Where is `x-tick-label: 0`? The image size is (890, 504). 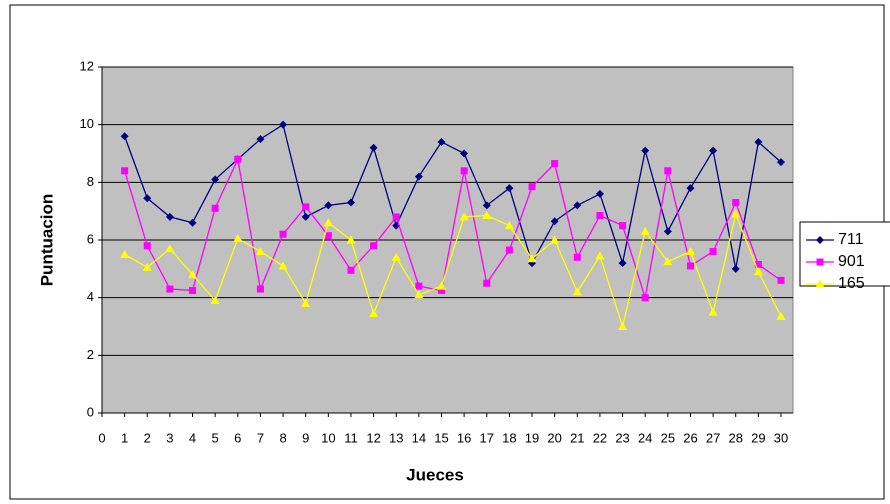
x-tick-label: 0 is located at coordinates (101, 437).